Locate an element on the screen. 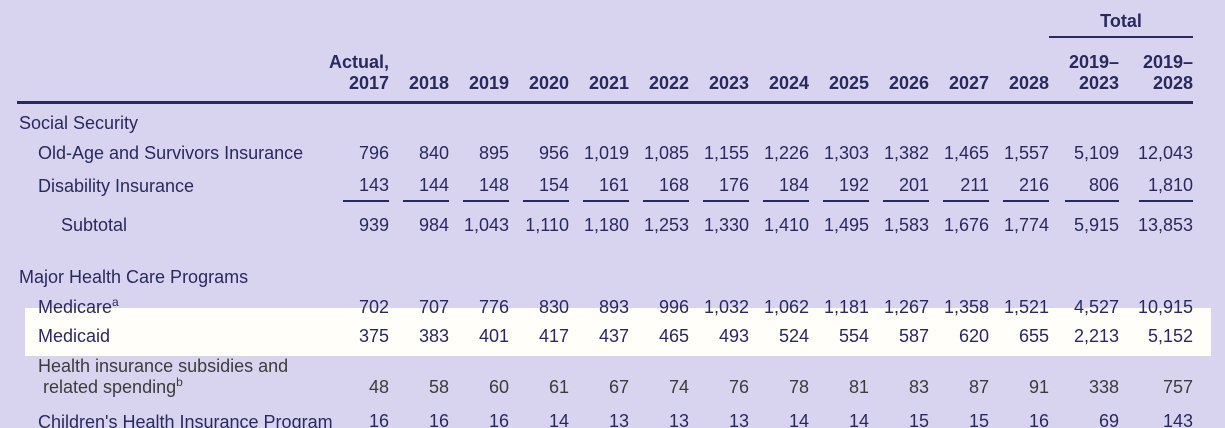 This screenshot has height=428, width=1225. col-year-2024: 2024 is located at coordinates (779, 70).